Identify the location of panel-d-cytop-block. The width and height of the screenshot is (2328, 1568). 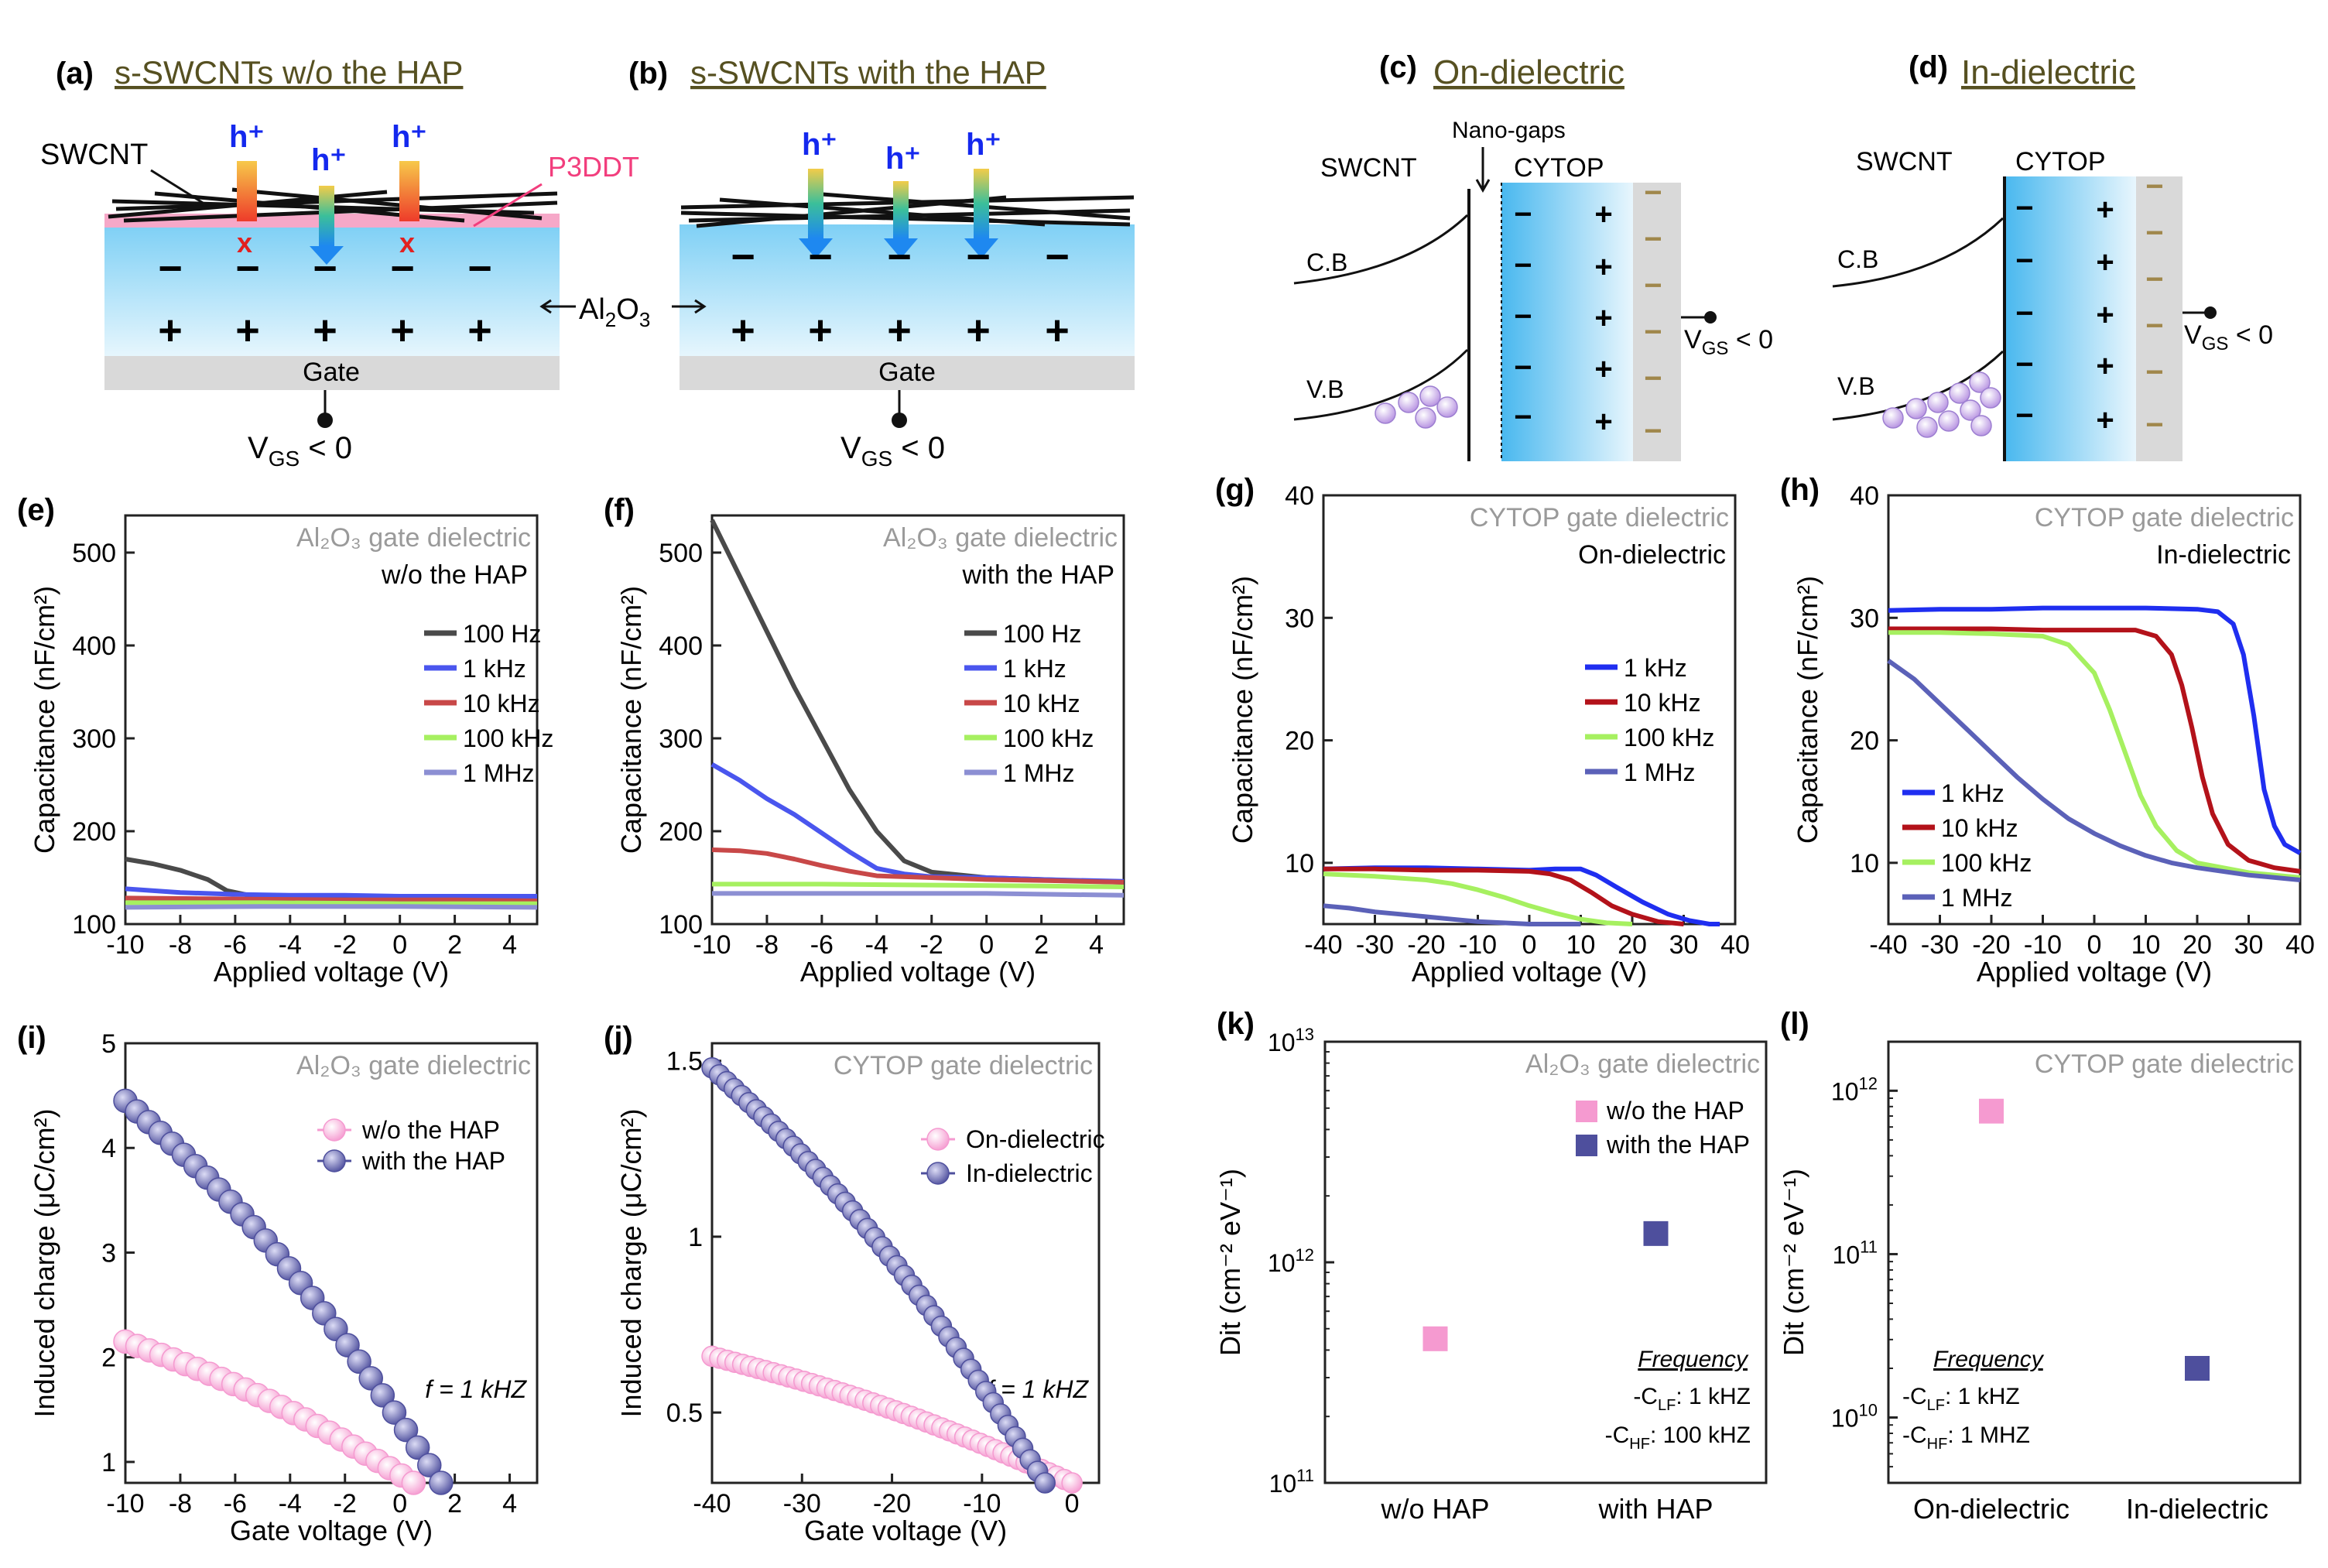
(2070, 318).